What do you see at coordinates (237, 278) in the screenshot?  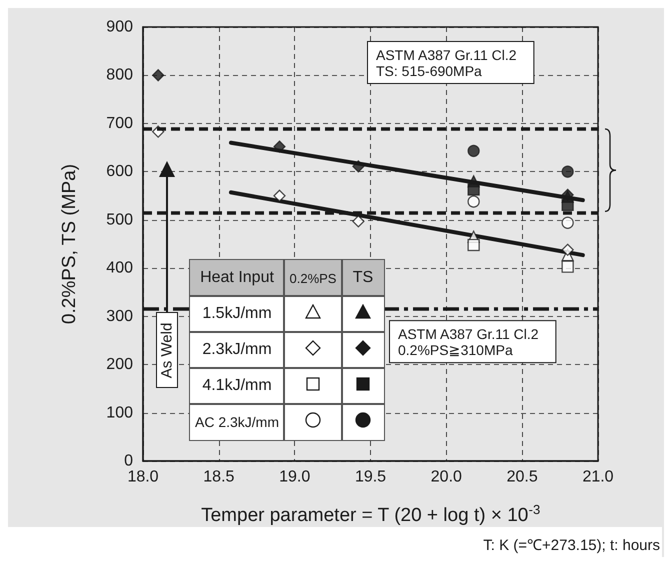 I see `legend-title: Heat Input` at bounding box center [237, 278].